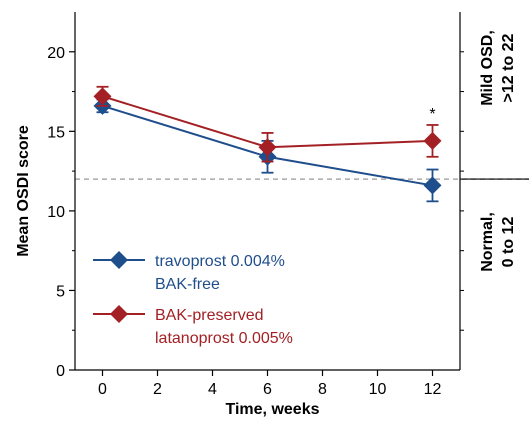  What do you see at coordinates (378, 389) in the screenshot?
I see `x-tick-label: 10` at bounding box center [378, 389].